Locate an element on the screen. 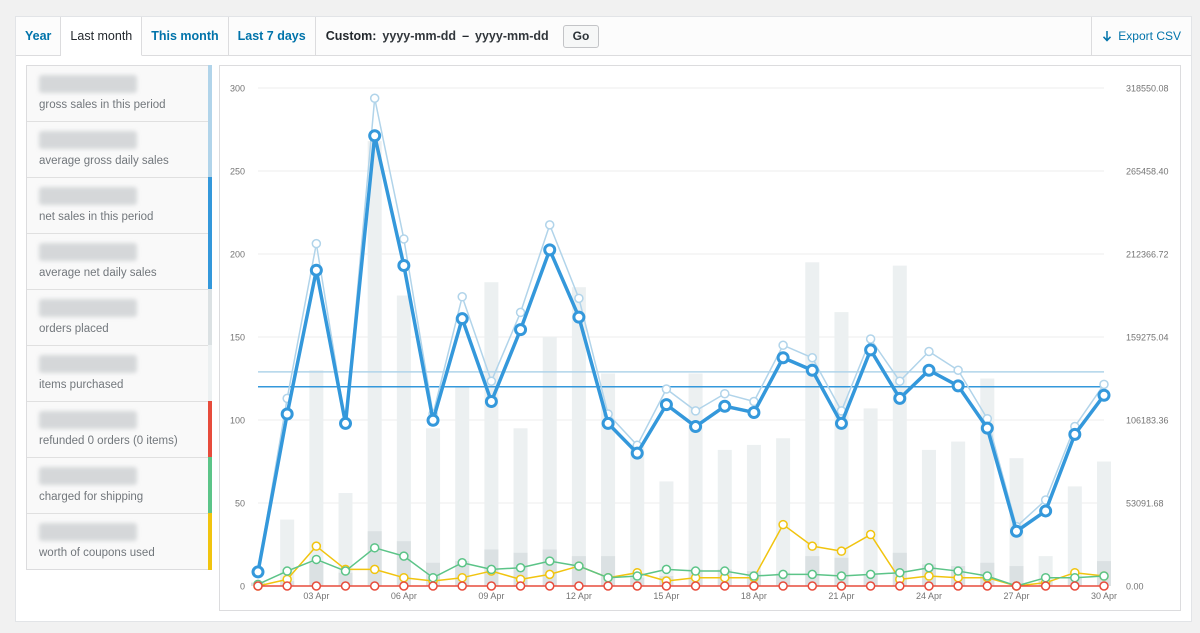 The image size is (1200, 633). y-right-tick-label: 265458.40 is located at coordinates (1147, 172).